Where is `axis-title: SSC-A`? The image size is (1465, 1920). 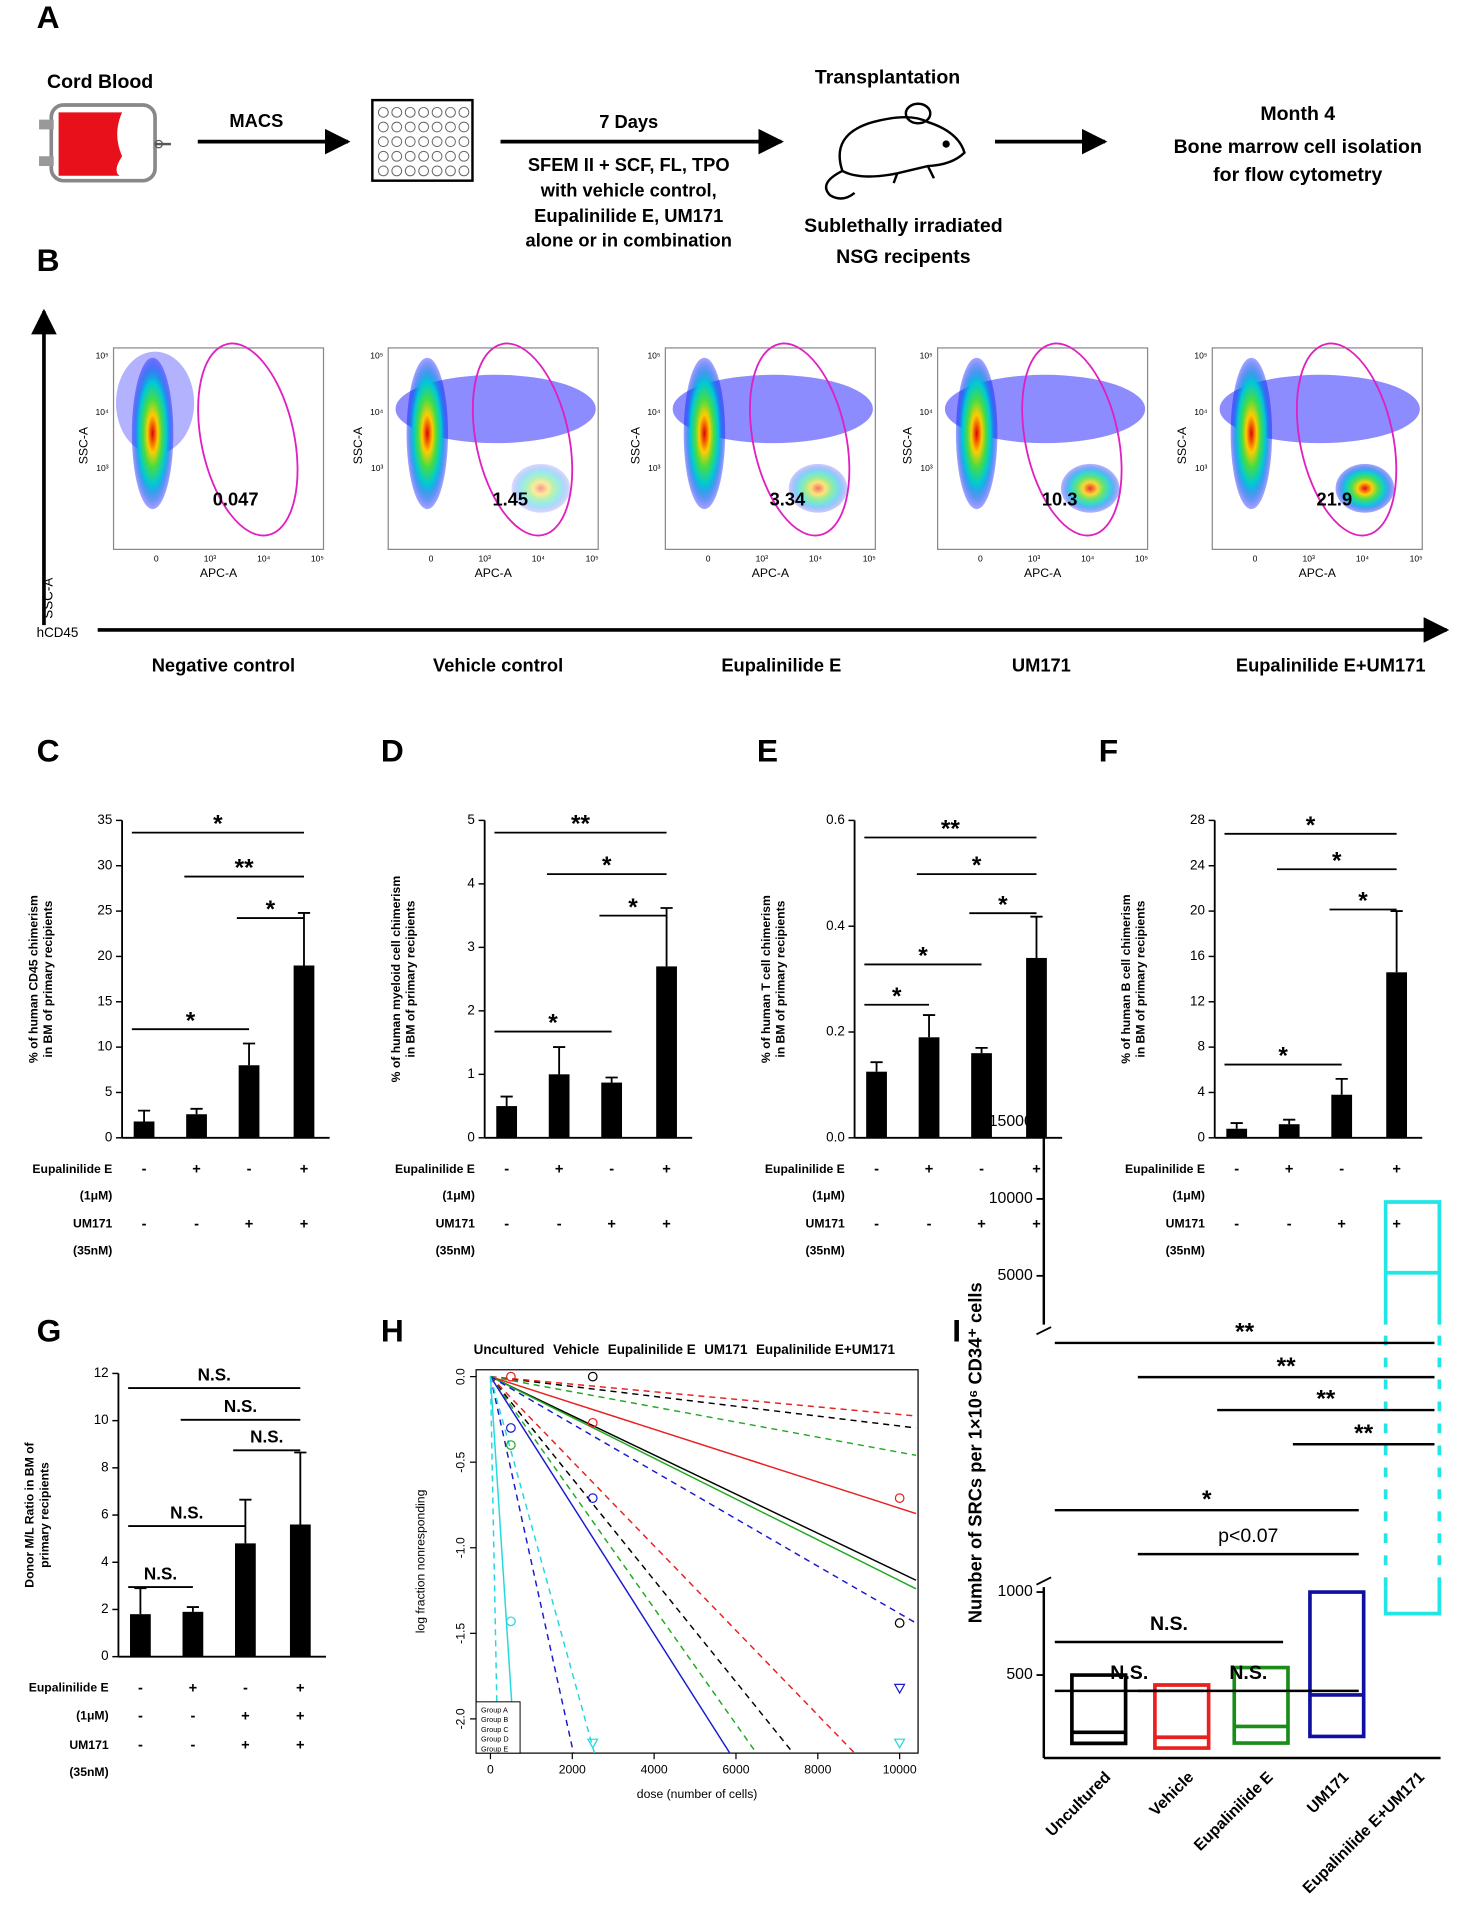
axis-title: SSC-A is located at coordinates (47, 598).